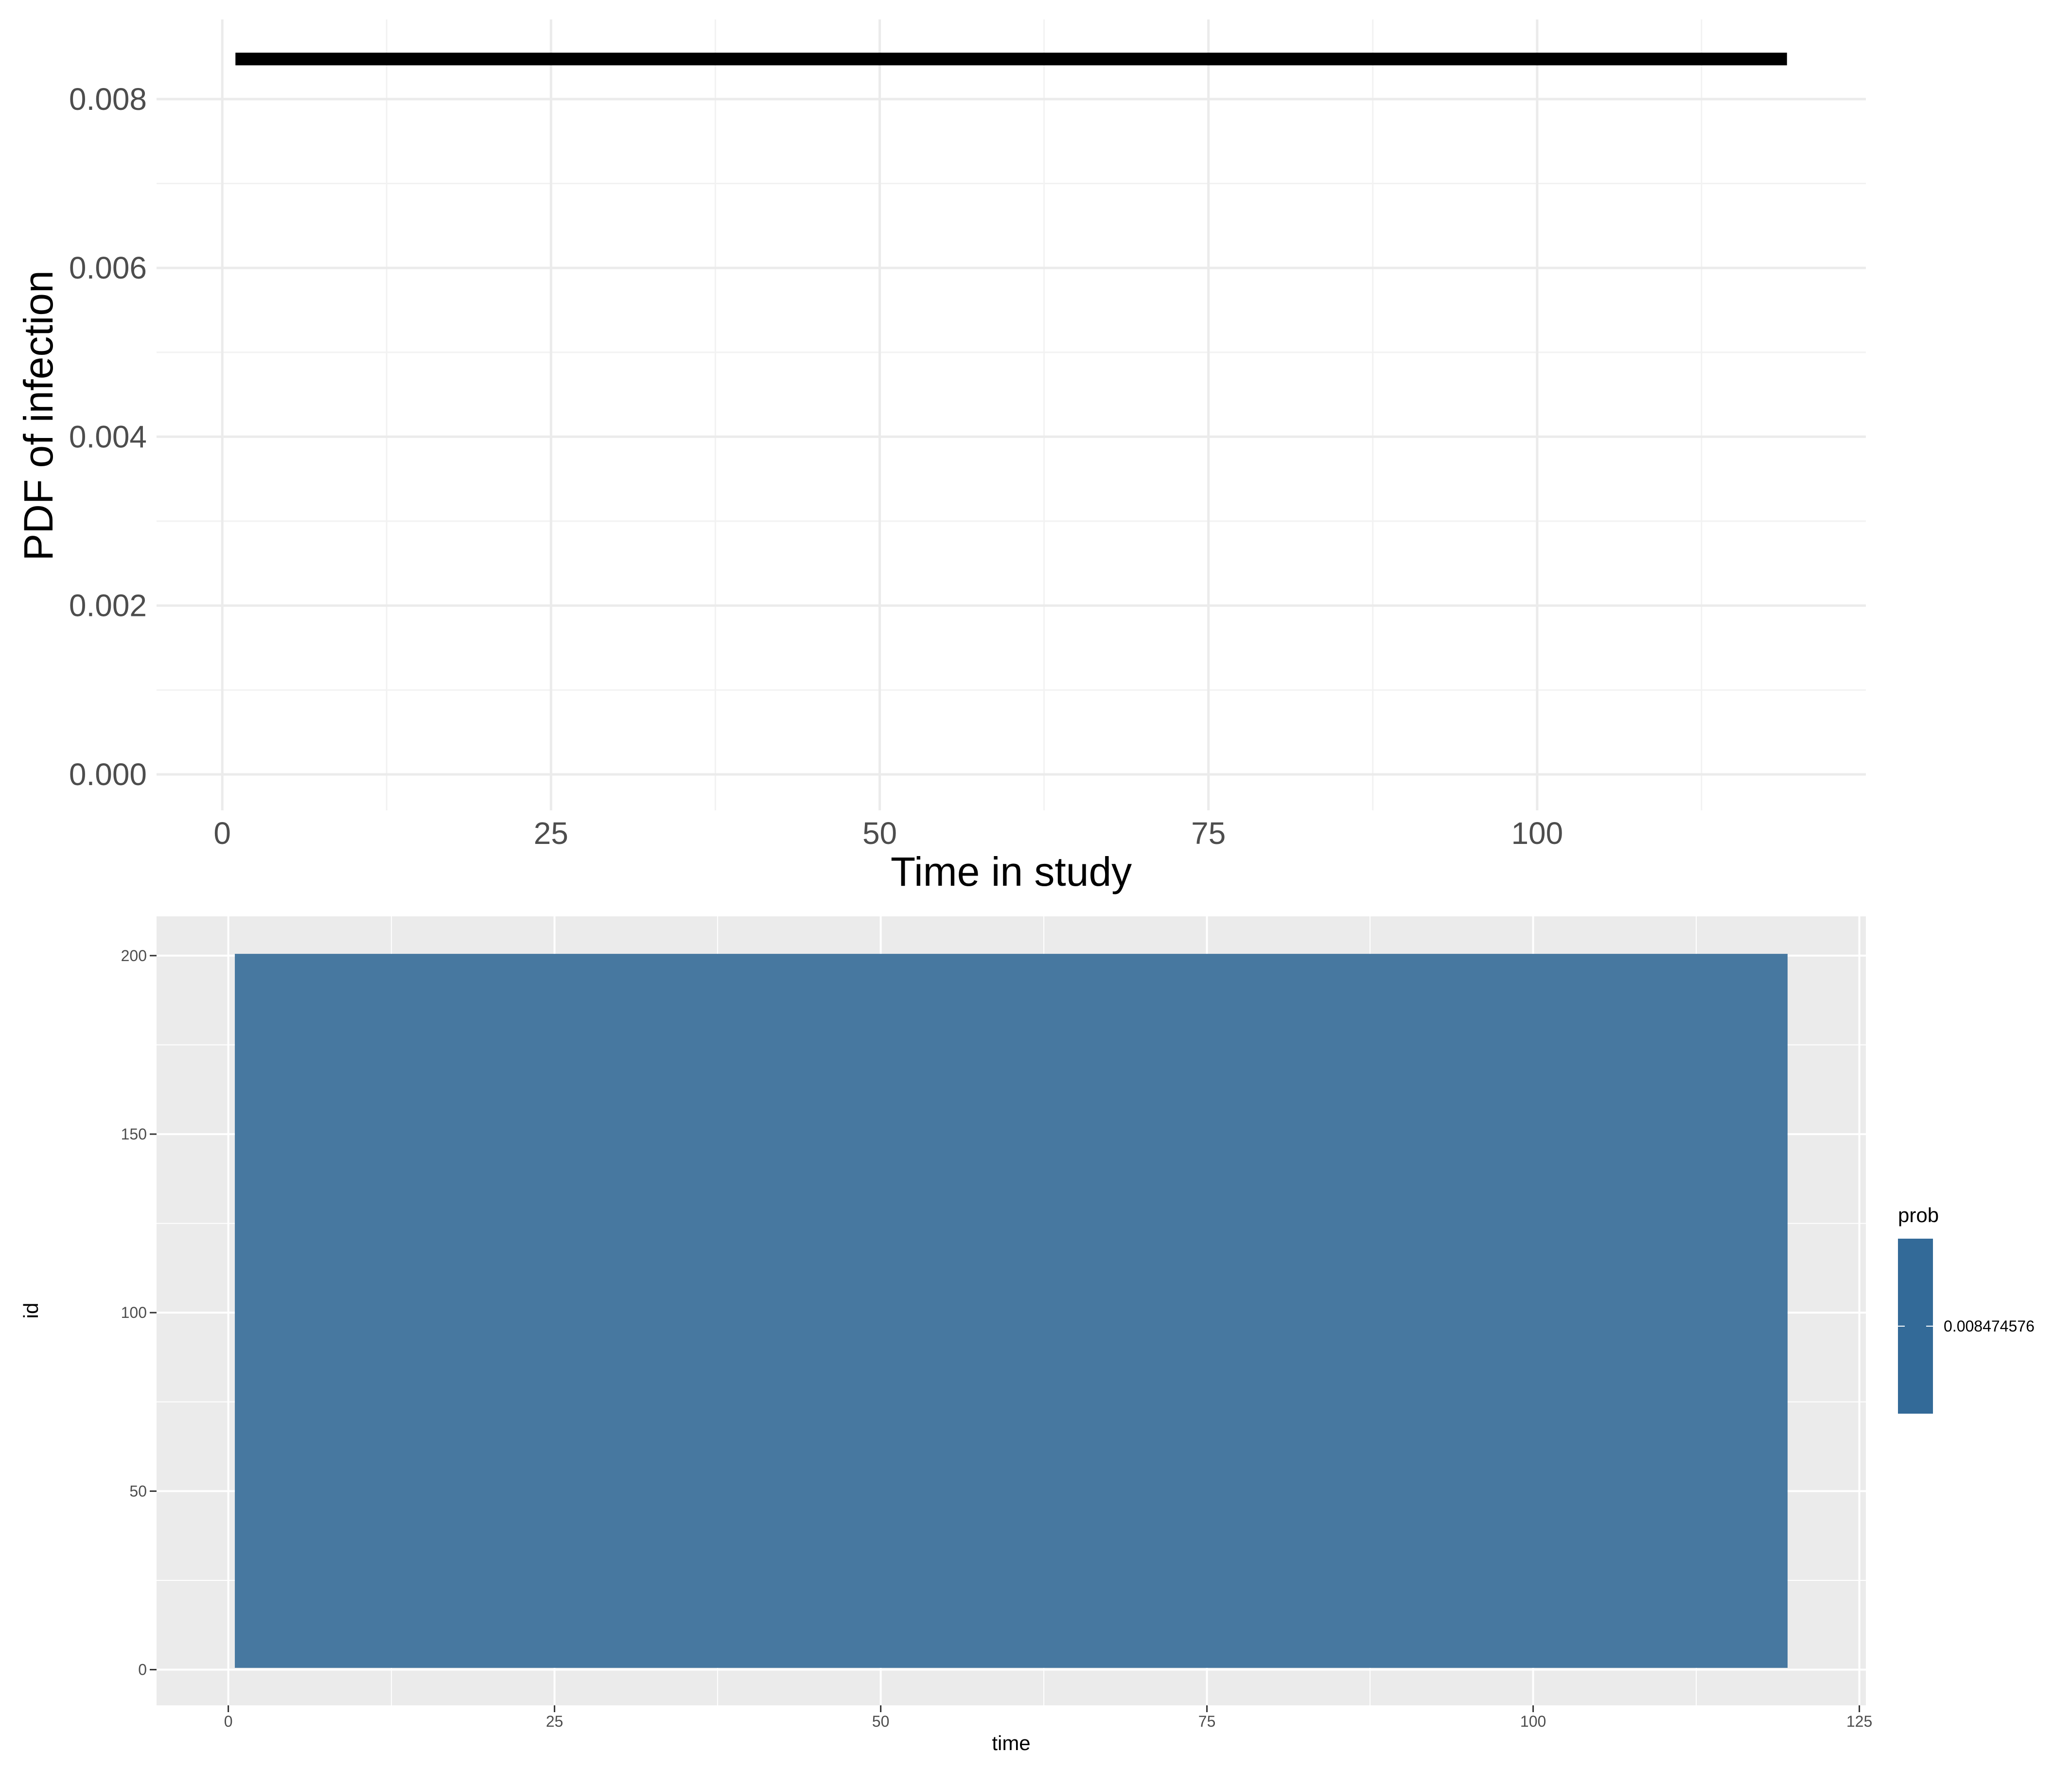  What do you see at coordinates (1011, 1743) in the screenshot?
I see `x-axis-title: time` at bounding box center [1011, 1743].